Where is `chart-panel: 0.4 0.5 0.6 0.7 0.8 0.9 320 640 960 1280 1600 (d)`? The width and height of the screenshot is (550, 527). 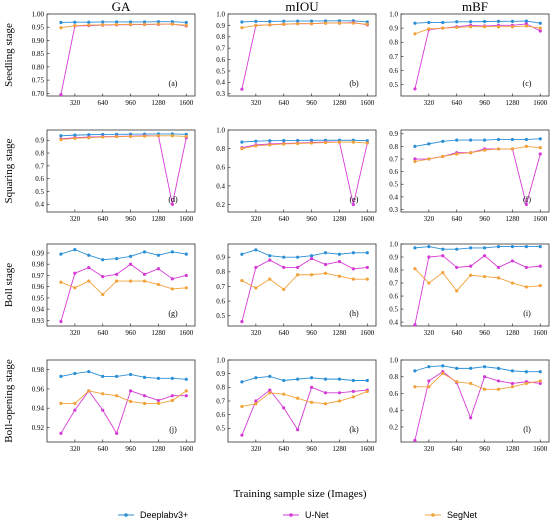 chart-panel: 0.4 0.5 0.6 0.7 0.8 0.9 320 640 960 1280 1600 (d) is located at coordinates (115, 176).